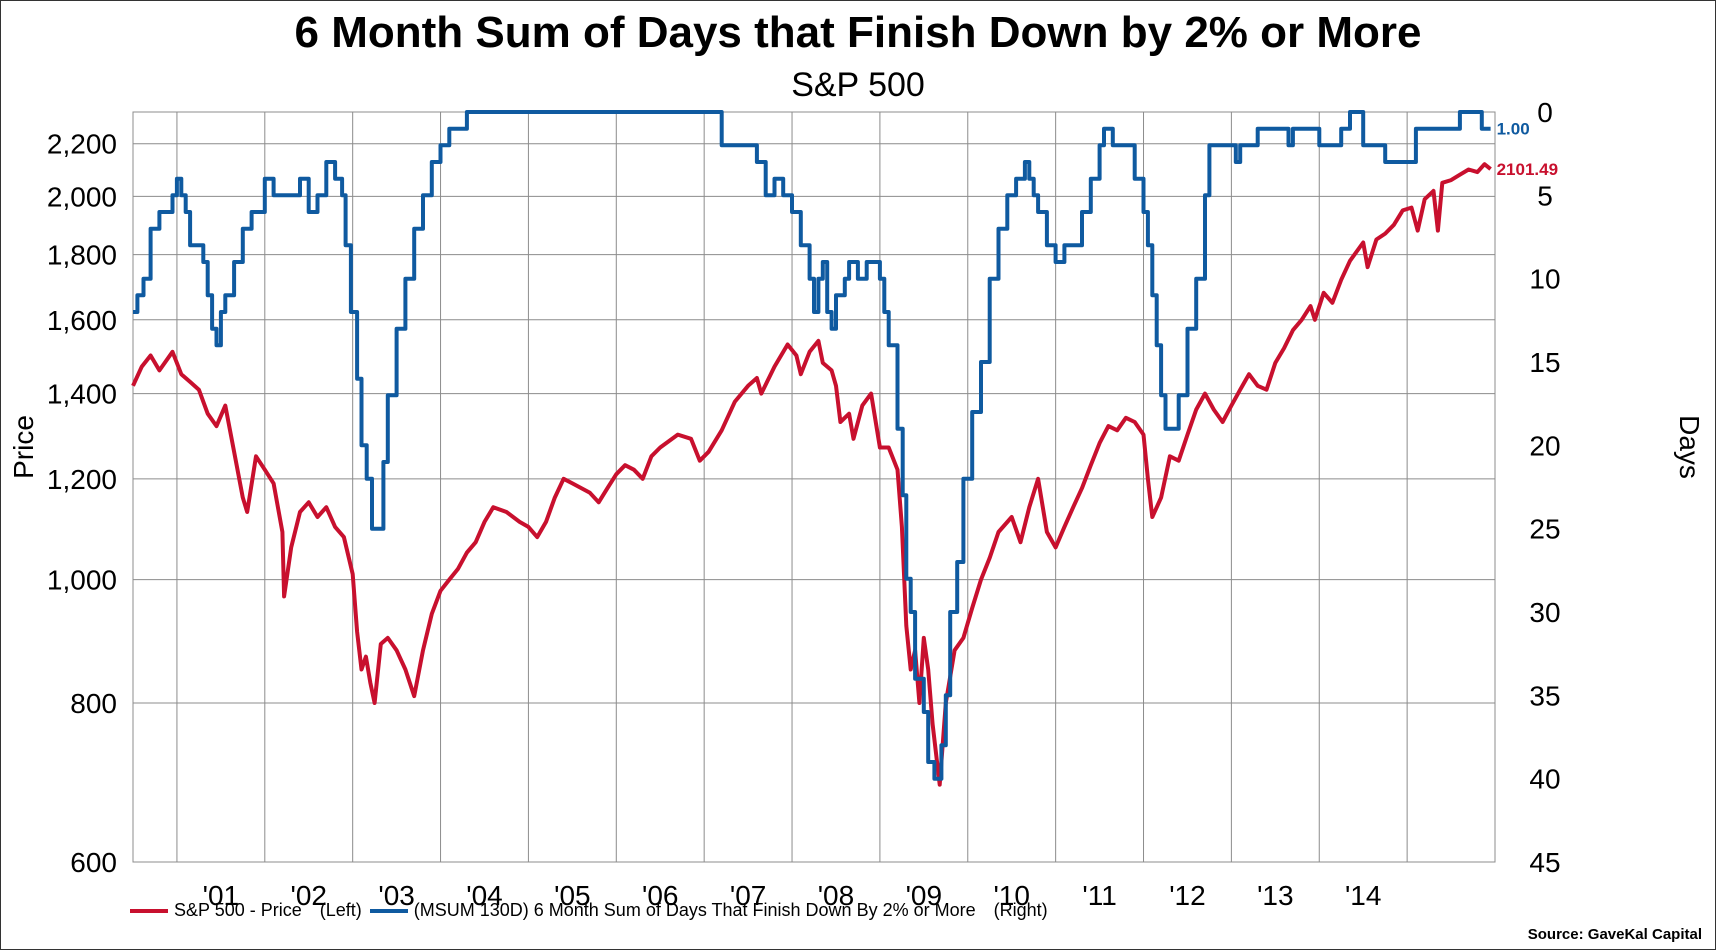  I want to click on y-left-tick-label: 600, so click(93, 862).